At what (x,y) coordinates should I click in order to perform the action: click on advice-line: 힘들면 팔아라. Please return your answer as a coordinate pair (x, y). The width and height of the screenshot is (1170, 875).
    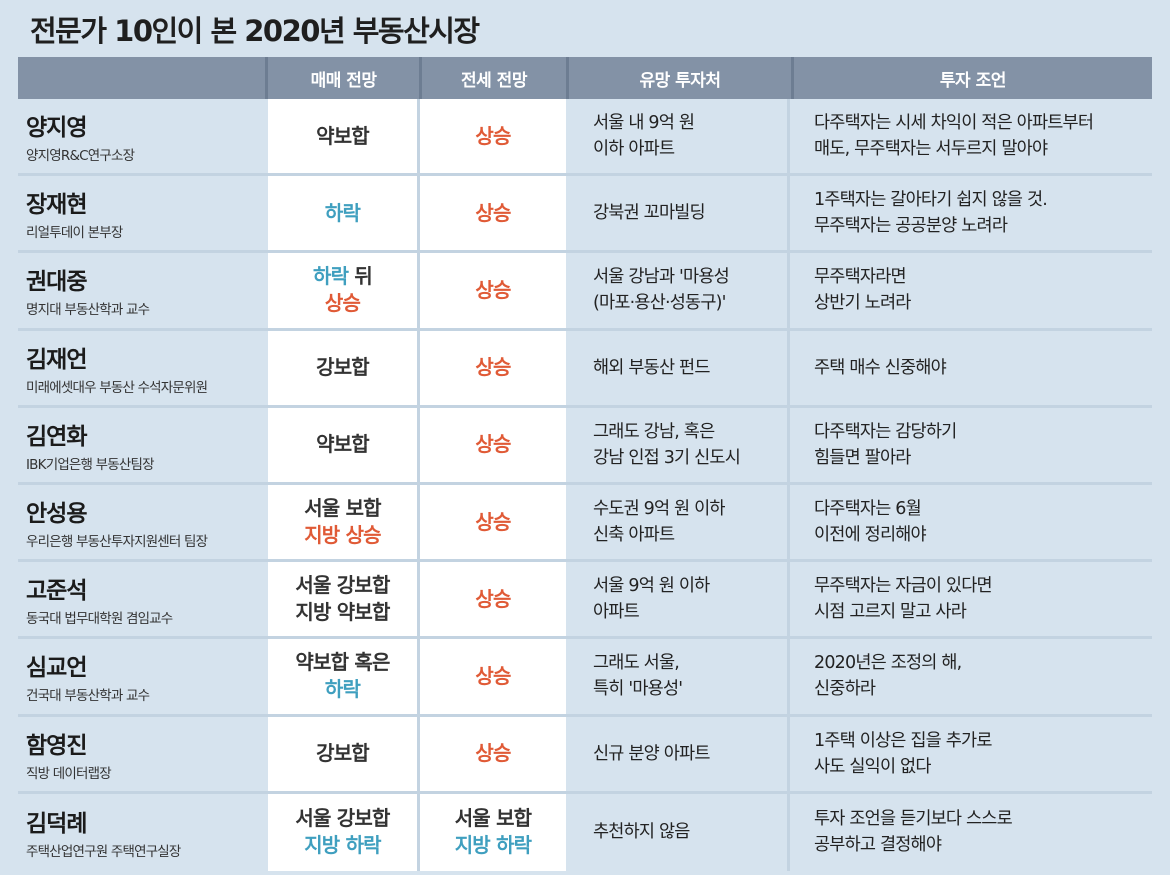
    Looking at the image, I should click on (862, 457).